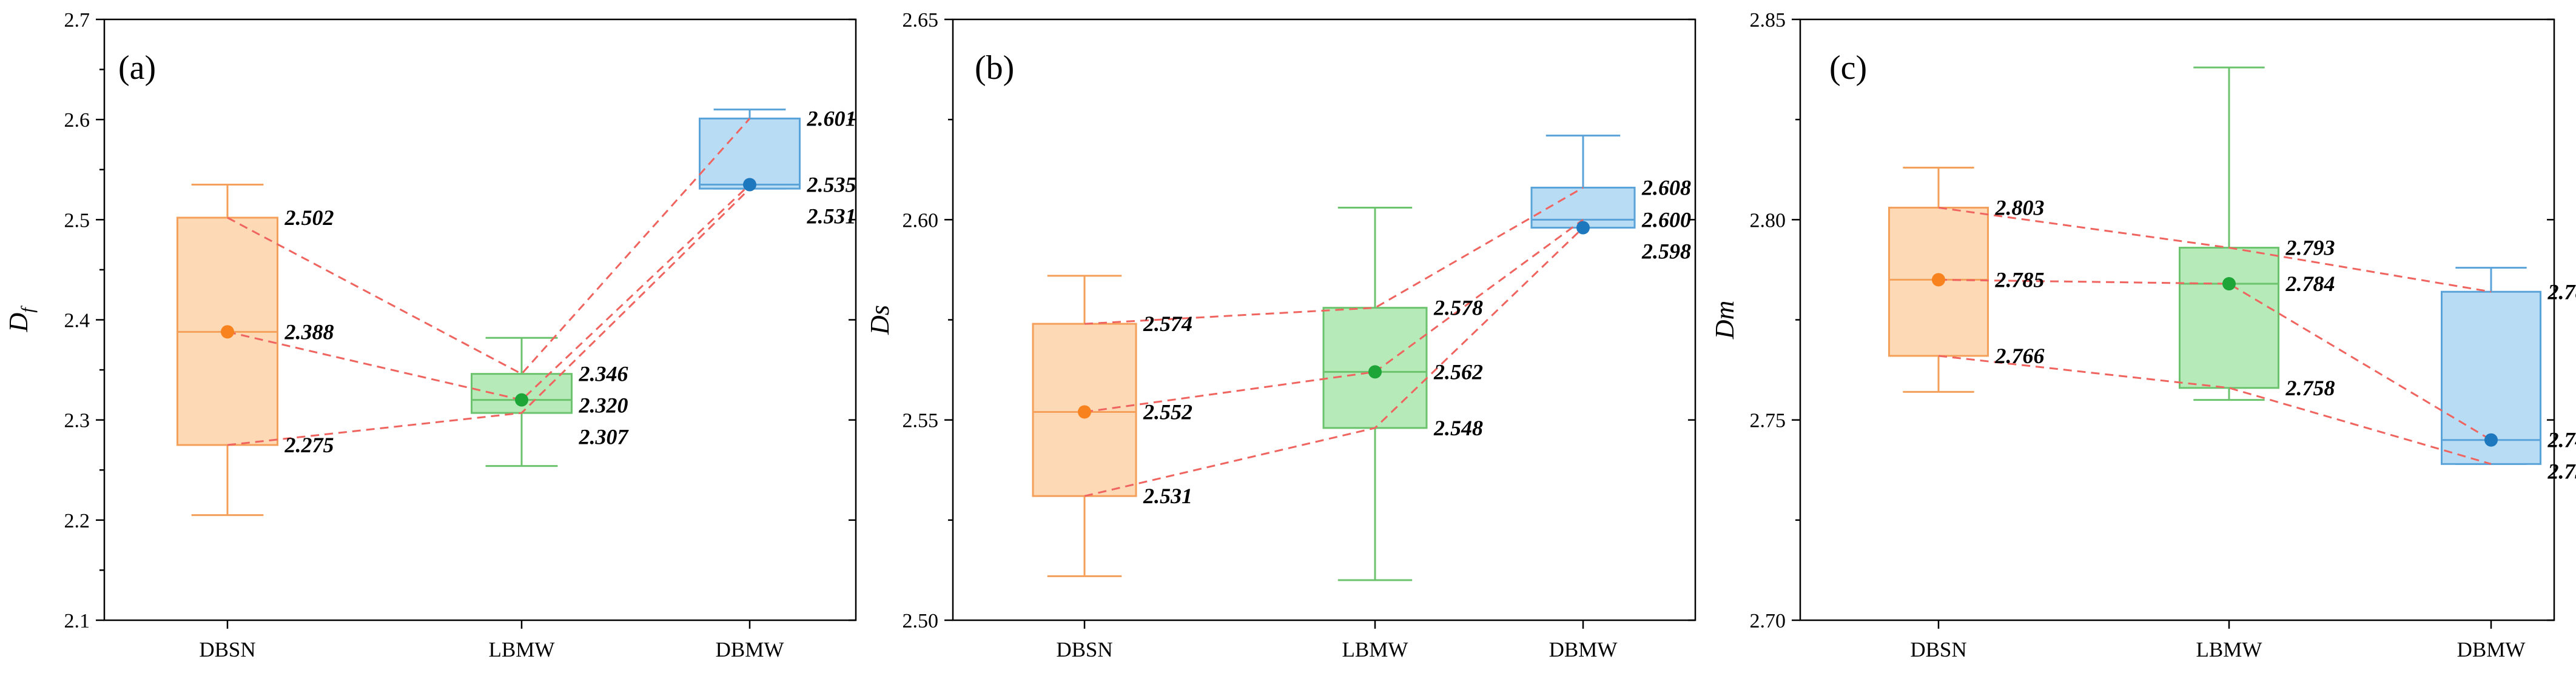 This screenshot has width=2576, height=676. Describe the element at coordinates (2020, 356) in the screenshot. I see `value-label: 2.766` at that location.